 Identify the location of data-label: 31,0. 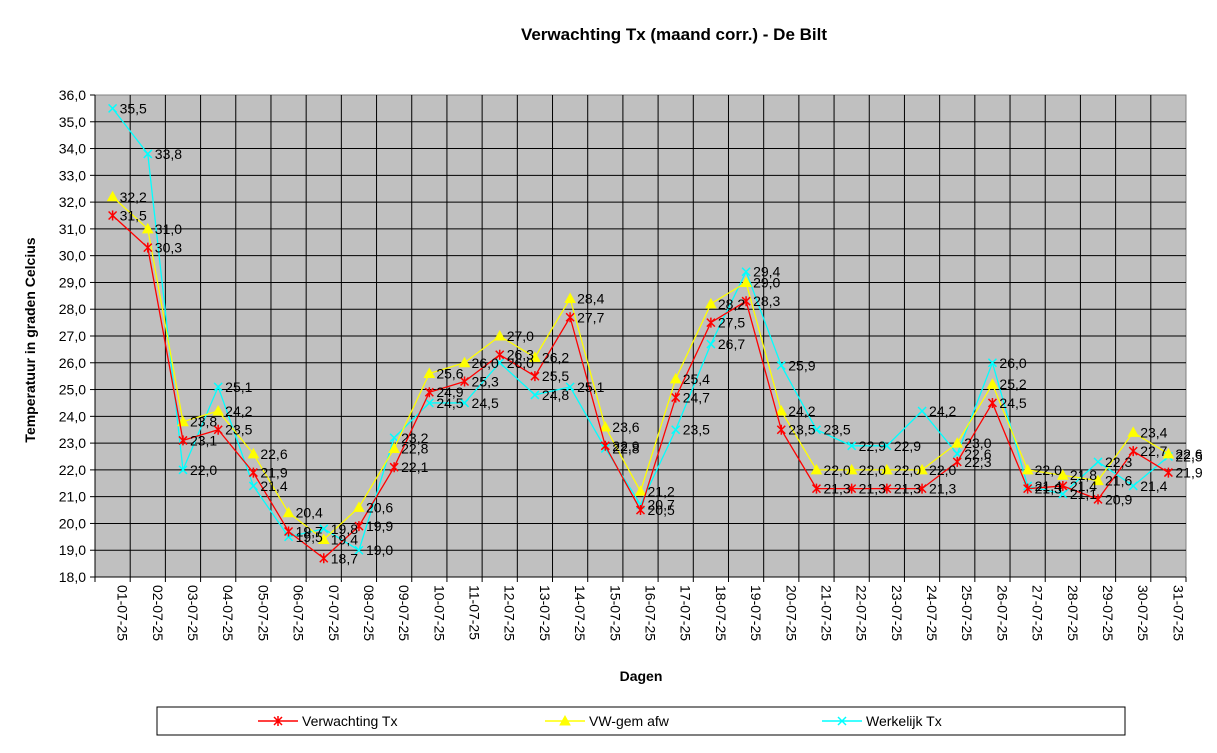
(168, 229).